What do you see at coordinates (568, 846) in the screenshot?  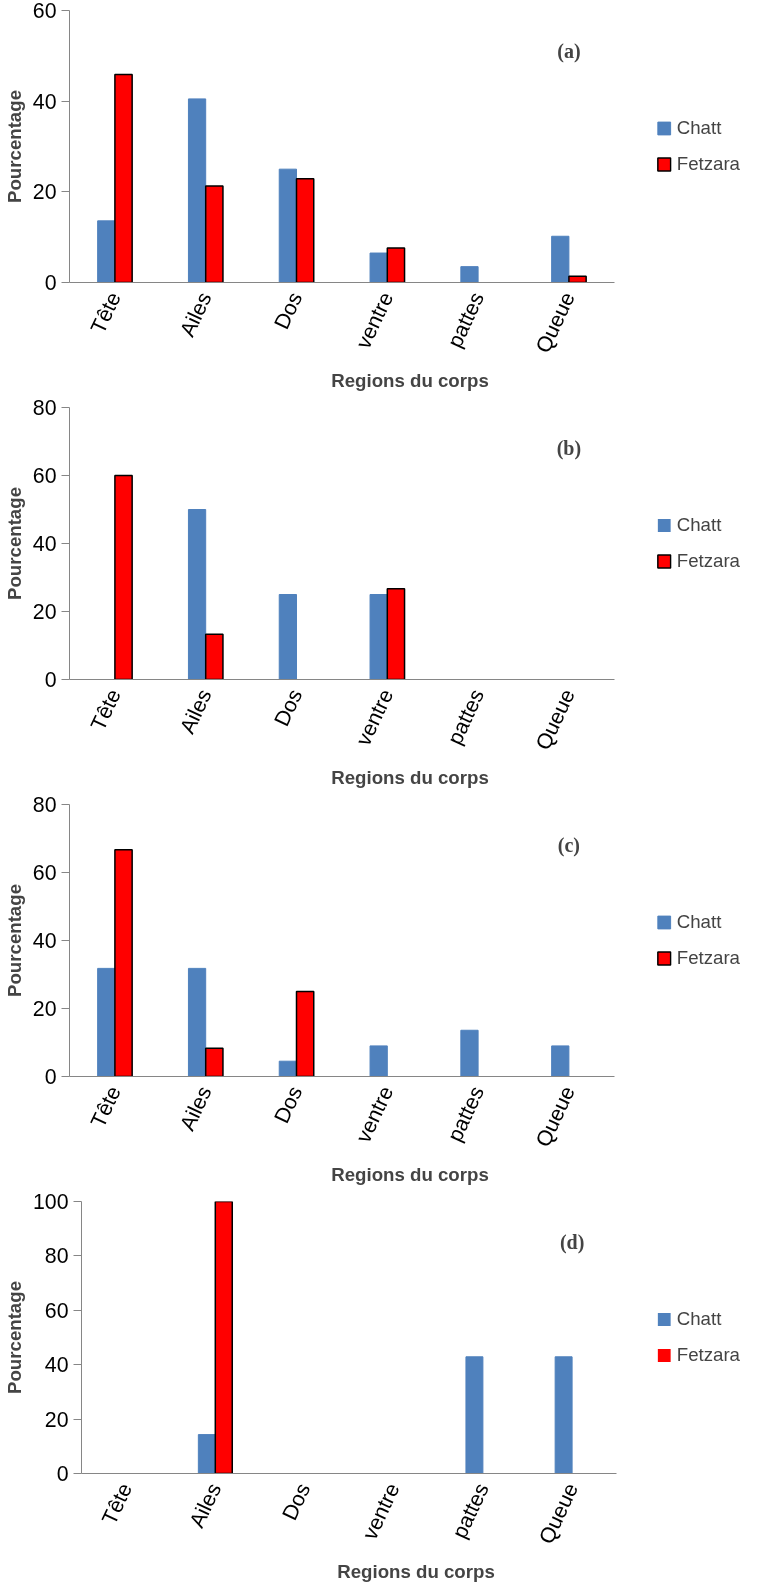 I see `text: (c)` at bounding box center [568, 846].